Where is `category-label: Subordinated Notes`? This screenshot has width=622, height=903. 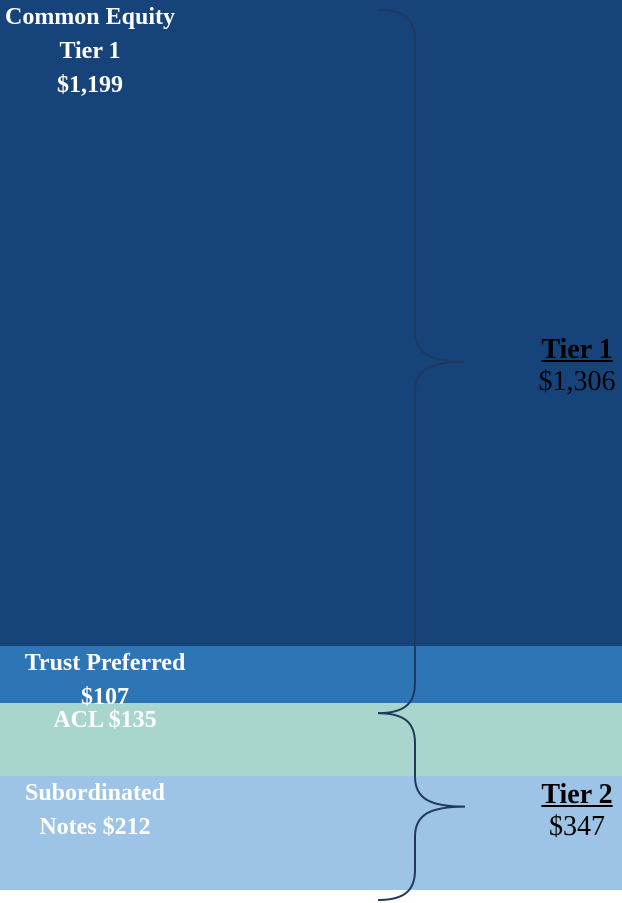
category-label: Subordinated Notes is located at coordinates (95, 809).